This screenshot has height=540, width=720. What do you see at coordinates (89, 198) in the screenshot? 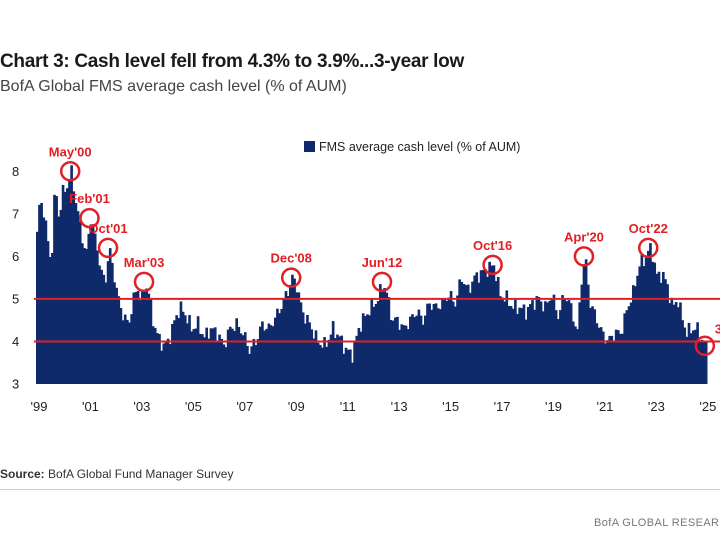
I see `annotation-label: Feb'01` at bounding box center [89, 198].